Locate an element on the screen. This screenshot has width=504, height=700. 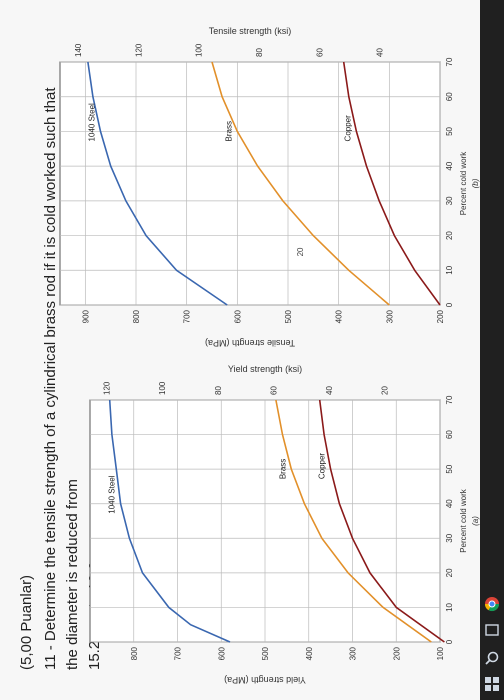
chart-a-ytick-right-label: 100 is located at coordinates (162, 388).